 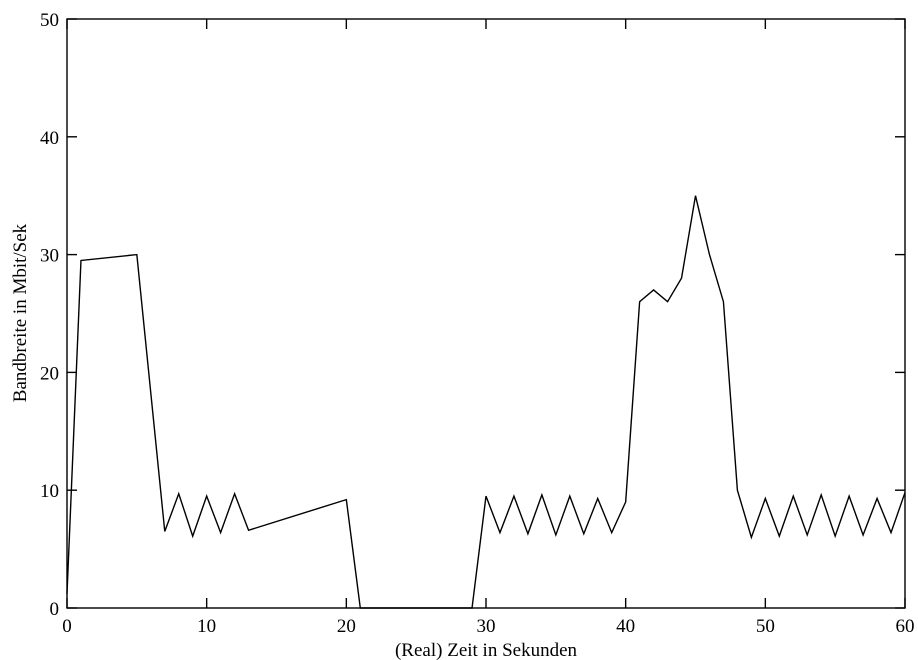 I want to click on x-tick-label: 40, so click(x=625, y=626).